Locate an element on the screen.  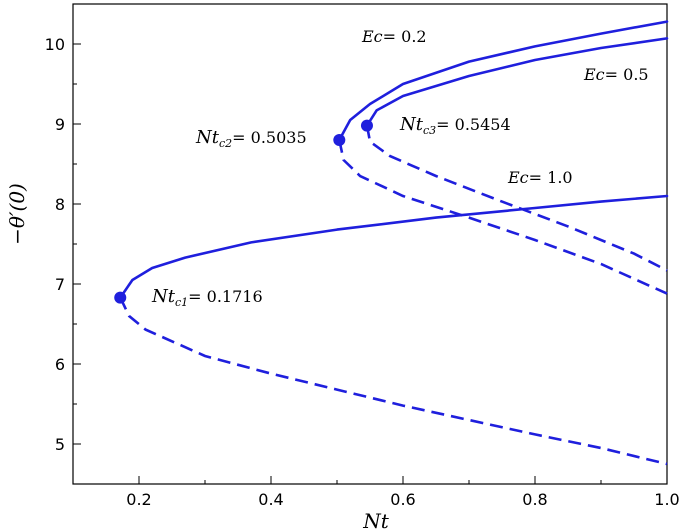
annotation-ec-0.2: Ec= 0.2 is located at coordinates (394, 36).